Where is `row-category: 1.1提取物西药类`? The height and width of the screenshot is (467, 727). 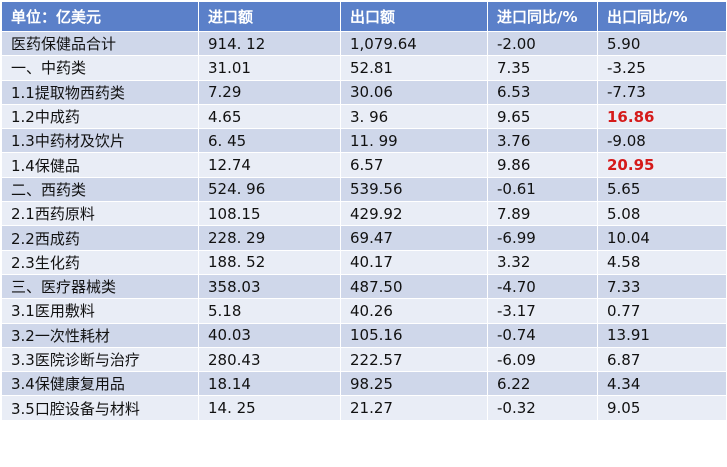
row-category: 1.1提取物西药类 is located at coordinates (100, 92).